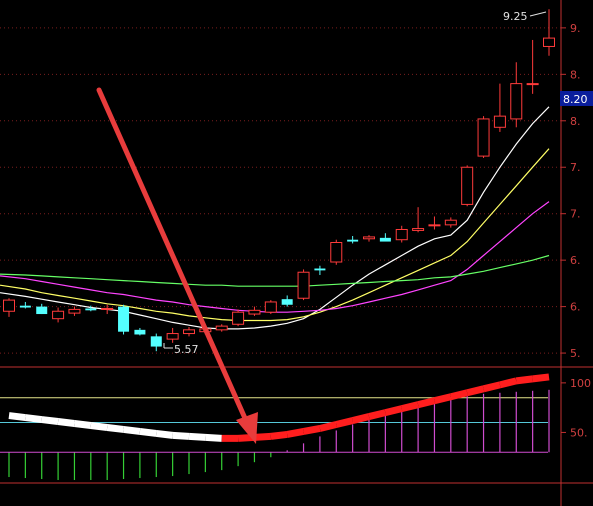 Image resolution: width=593 pixels, height=506 pixels. What do you see at coordinates (580, 383) in the screenshot?
I see `indicator-tick-label: 100` at bounding box center [580, 383].